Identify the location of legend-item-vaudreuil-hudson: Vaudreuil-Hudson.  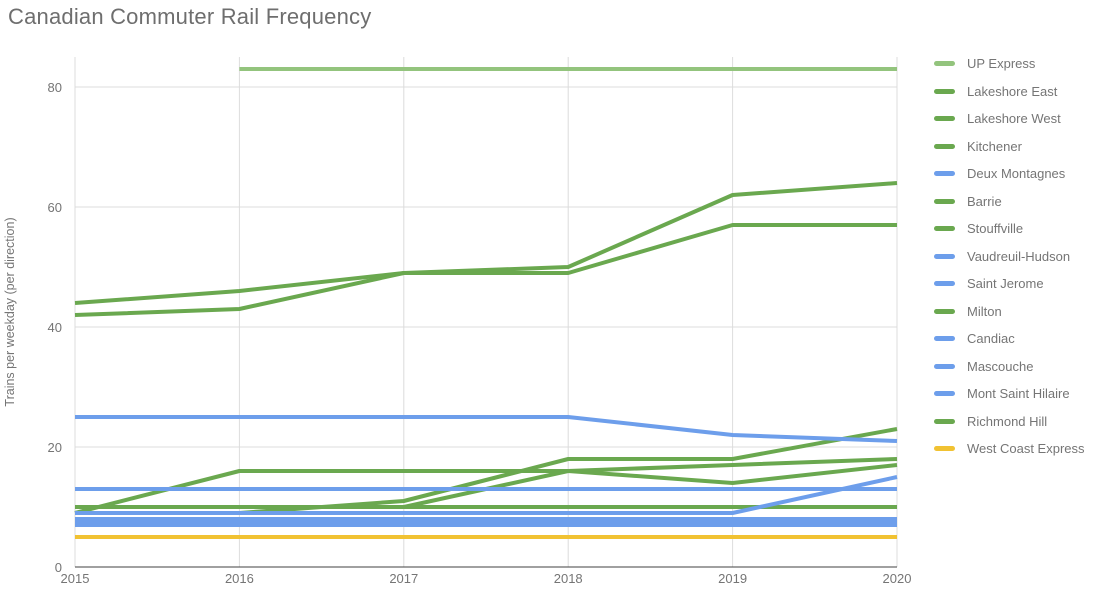
(1016, 257).